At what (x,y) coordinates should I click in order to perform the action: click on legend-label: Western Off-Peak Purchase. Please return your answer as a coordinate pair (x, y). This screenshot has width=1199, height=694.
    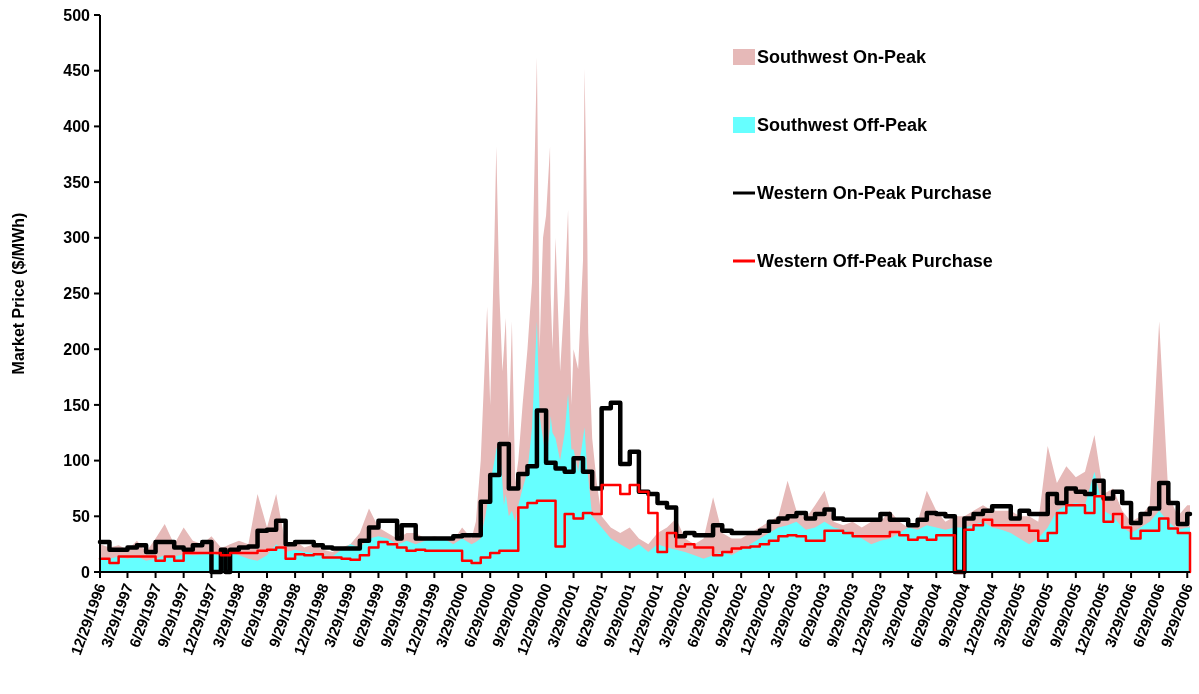
    Looking at the image, I should click on (875, 261).